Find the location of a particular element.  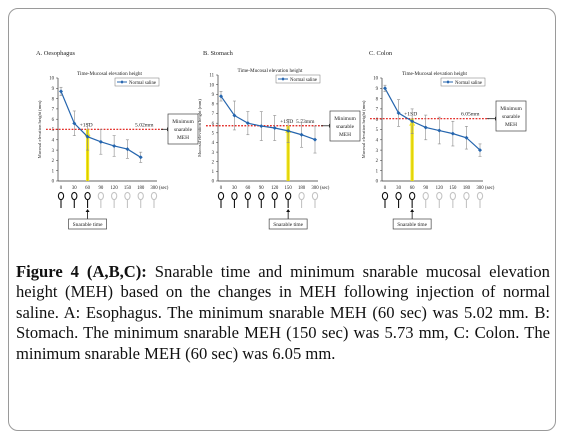

panel1-y-tick-label: 3 is located at coordinates (53, 151).